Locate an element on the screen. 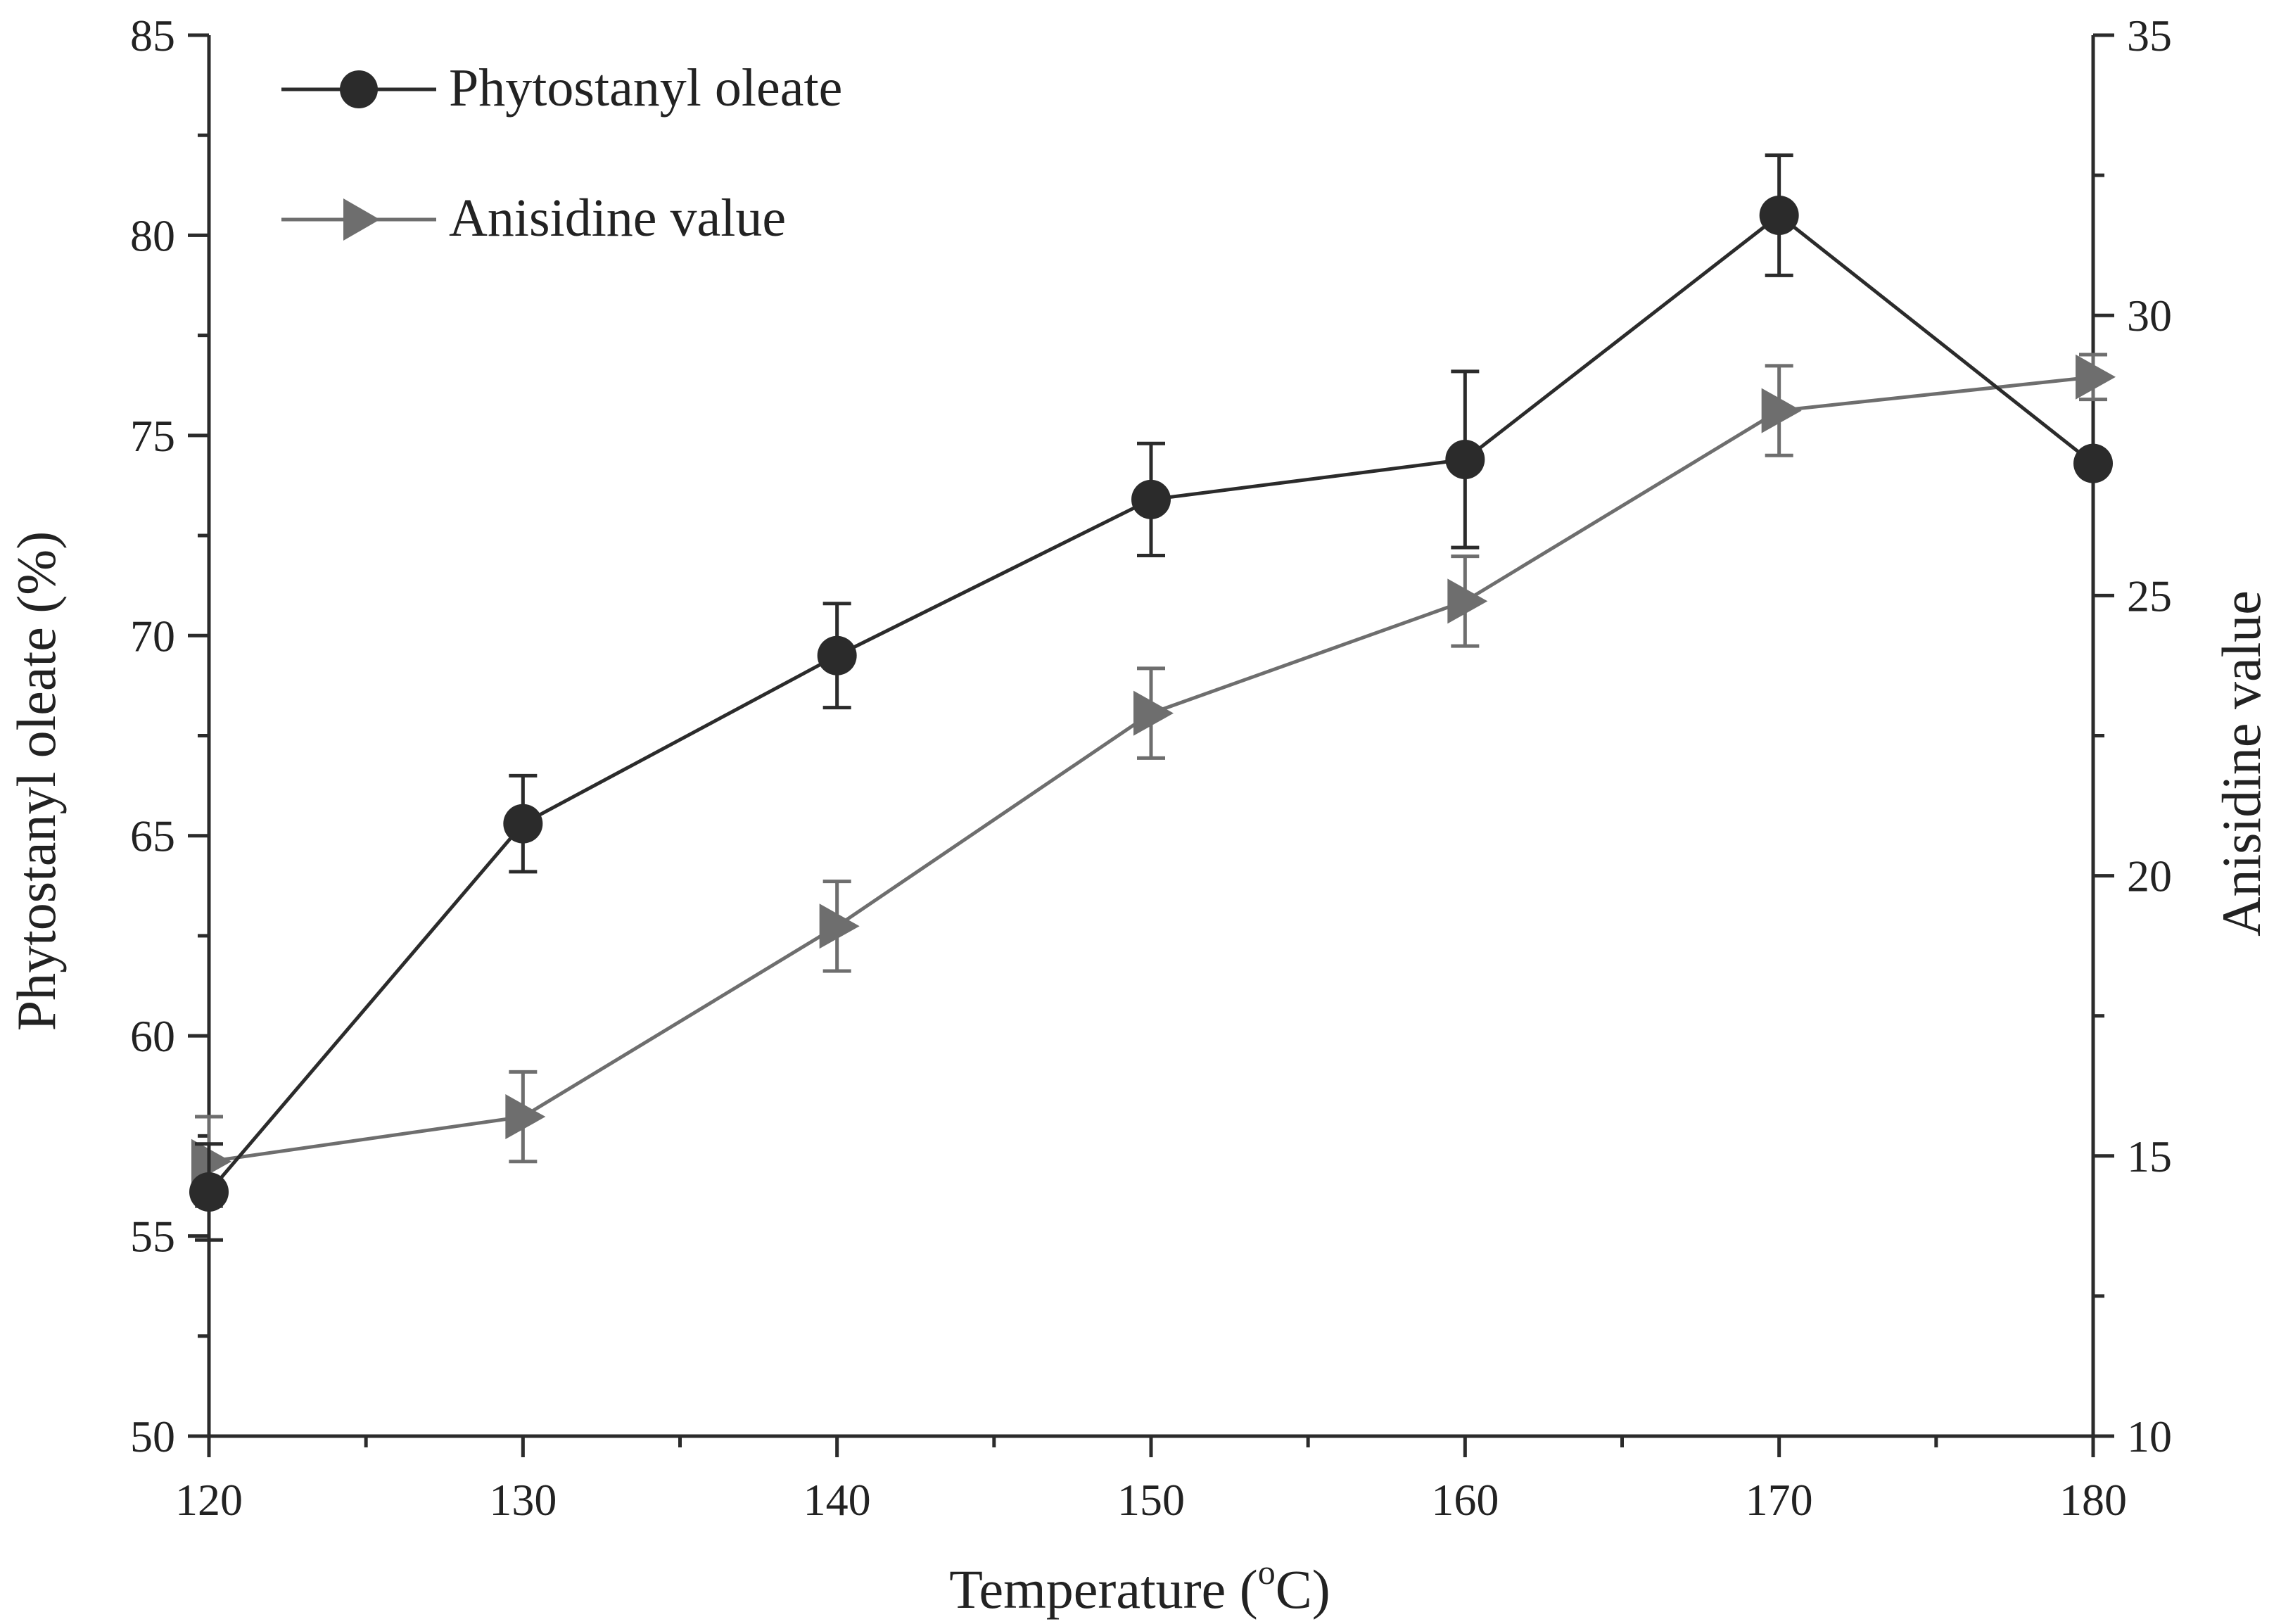 This screenshot has height=1624, width=2281. legend-label-anisidine-value: Anisidine value is located at coordinates (617, 218).